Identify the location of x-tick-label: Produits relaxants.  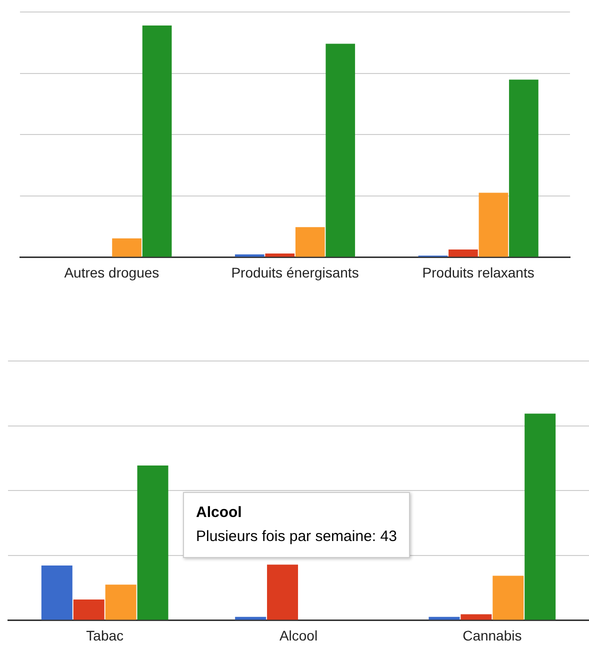
(478, 272).